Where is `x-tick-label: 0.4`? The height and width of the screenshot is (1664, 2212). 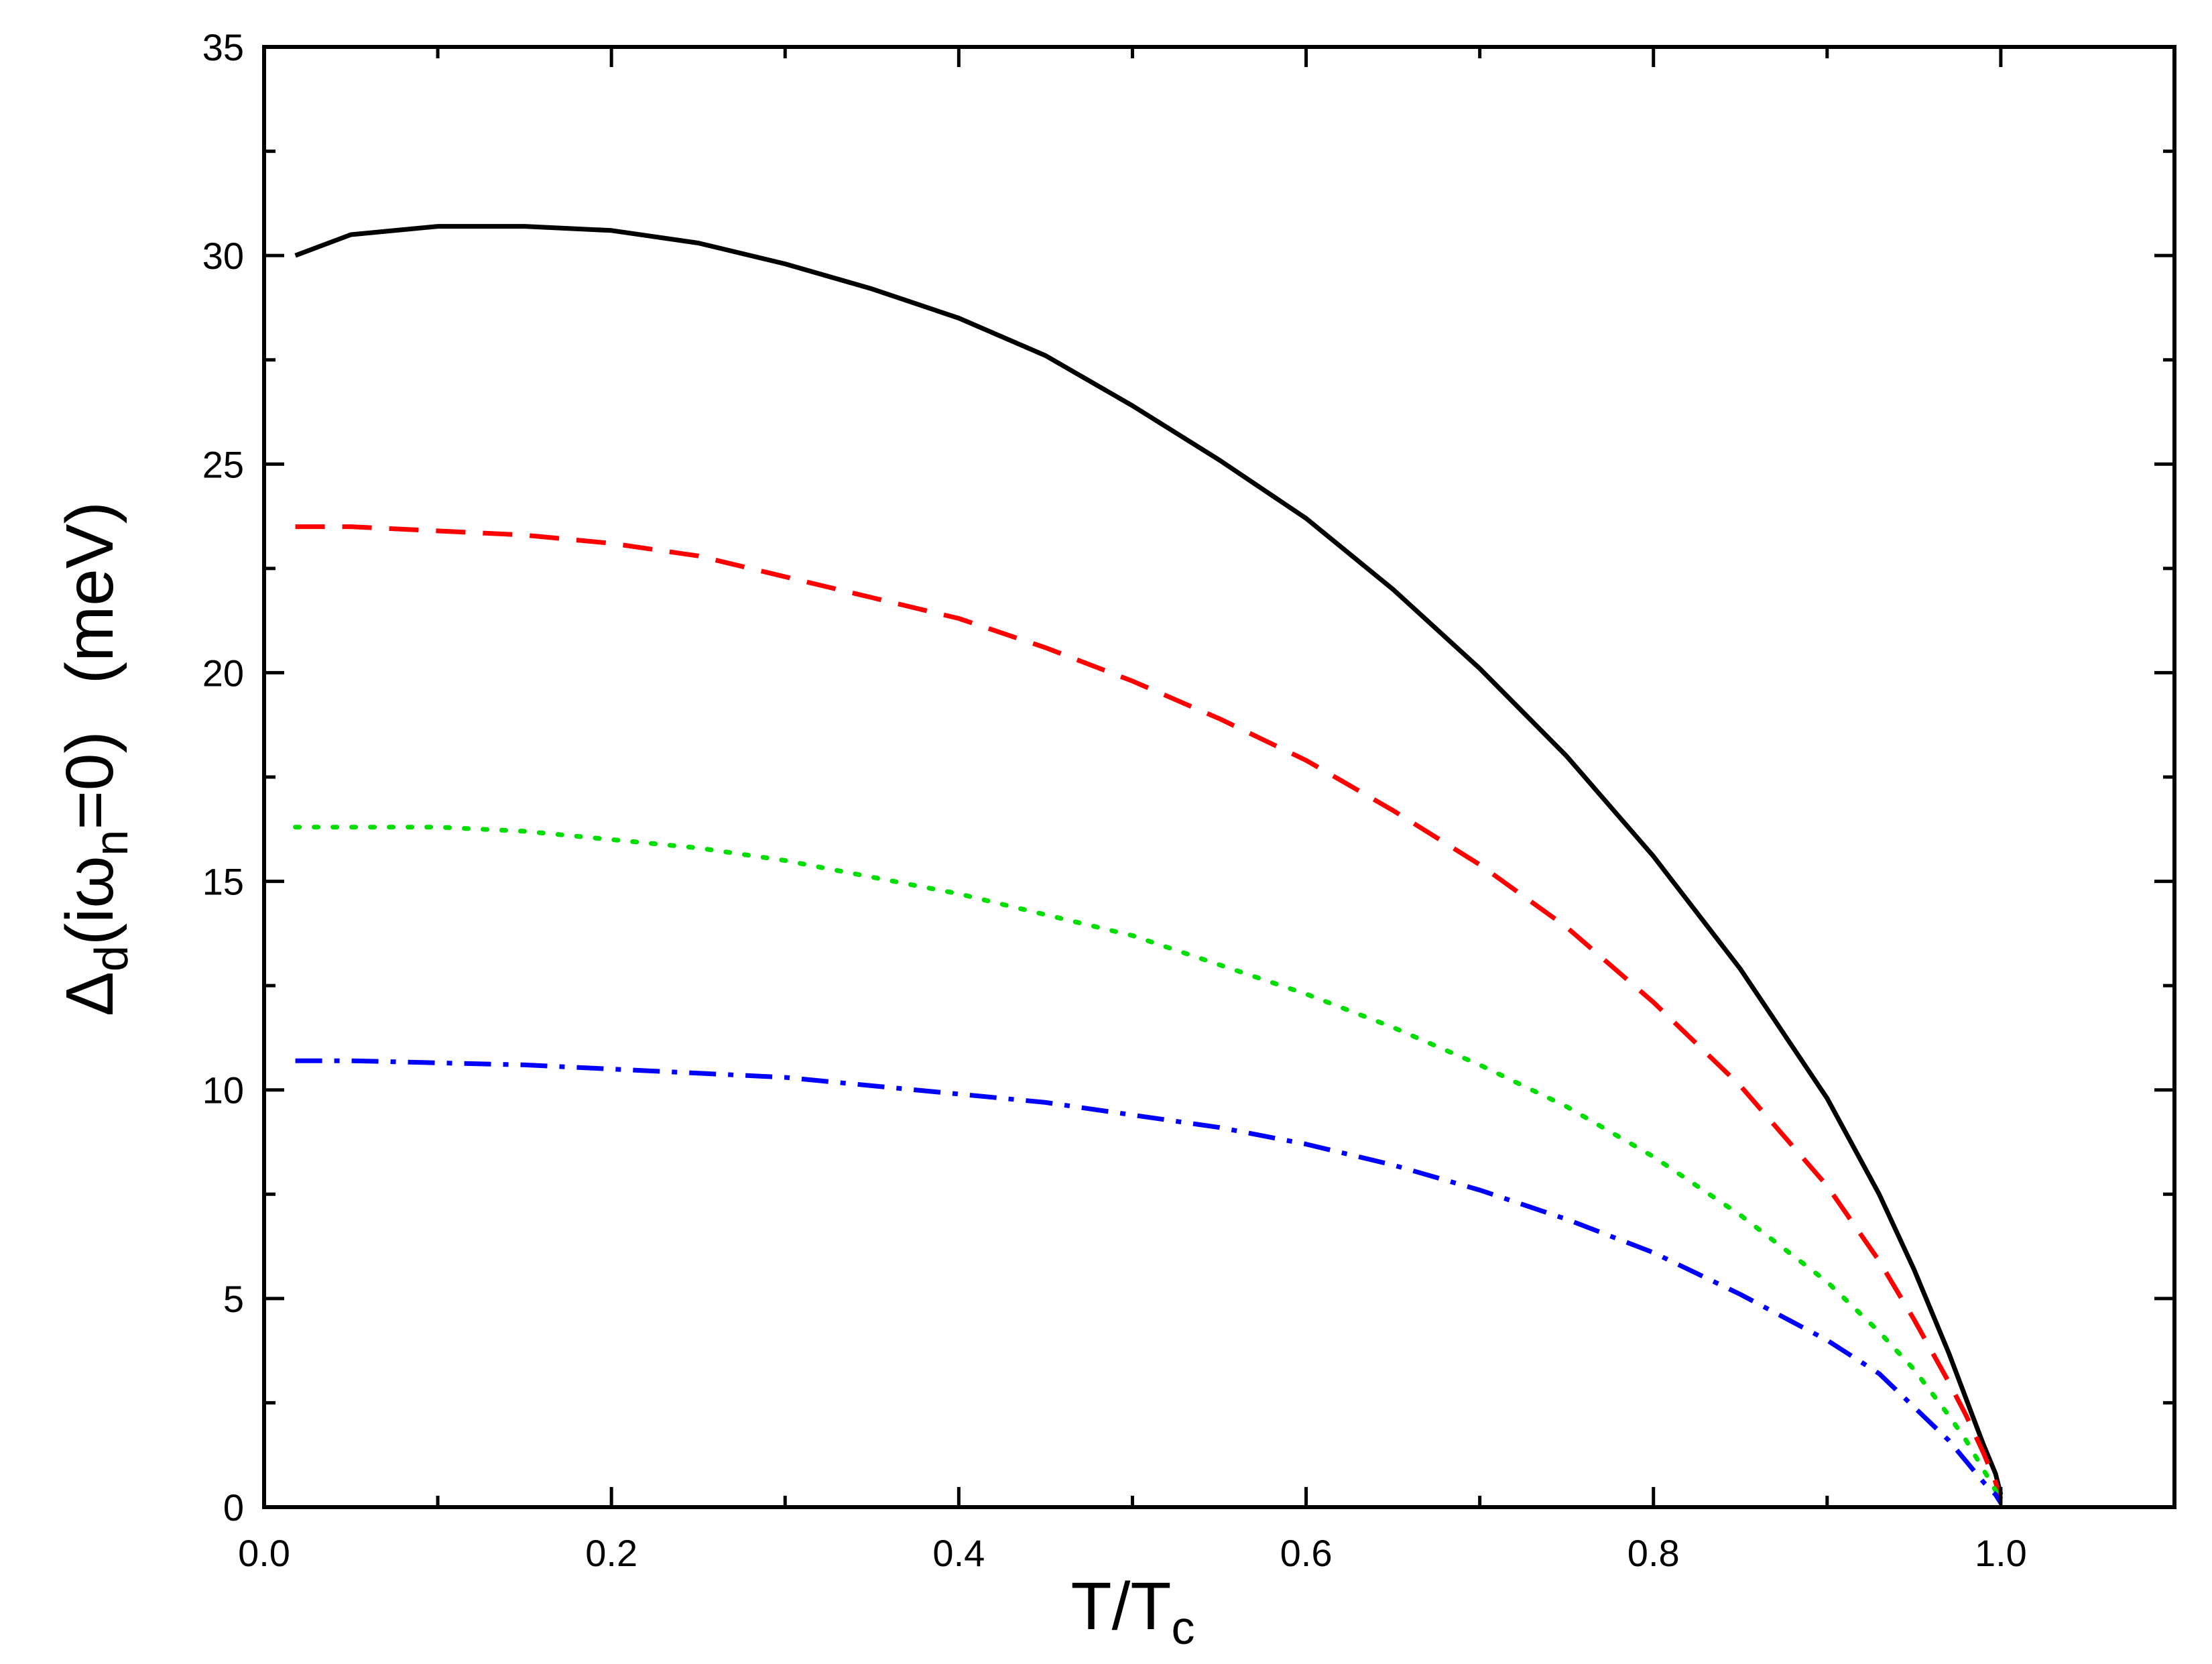 x-tick-label: 0.4 is located at coordinates (958, 1553).